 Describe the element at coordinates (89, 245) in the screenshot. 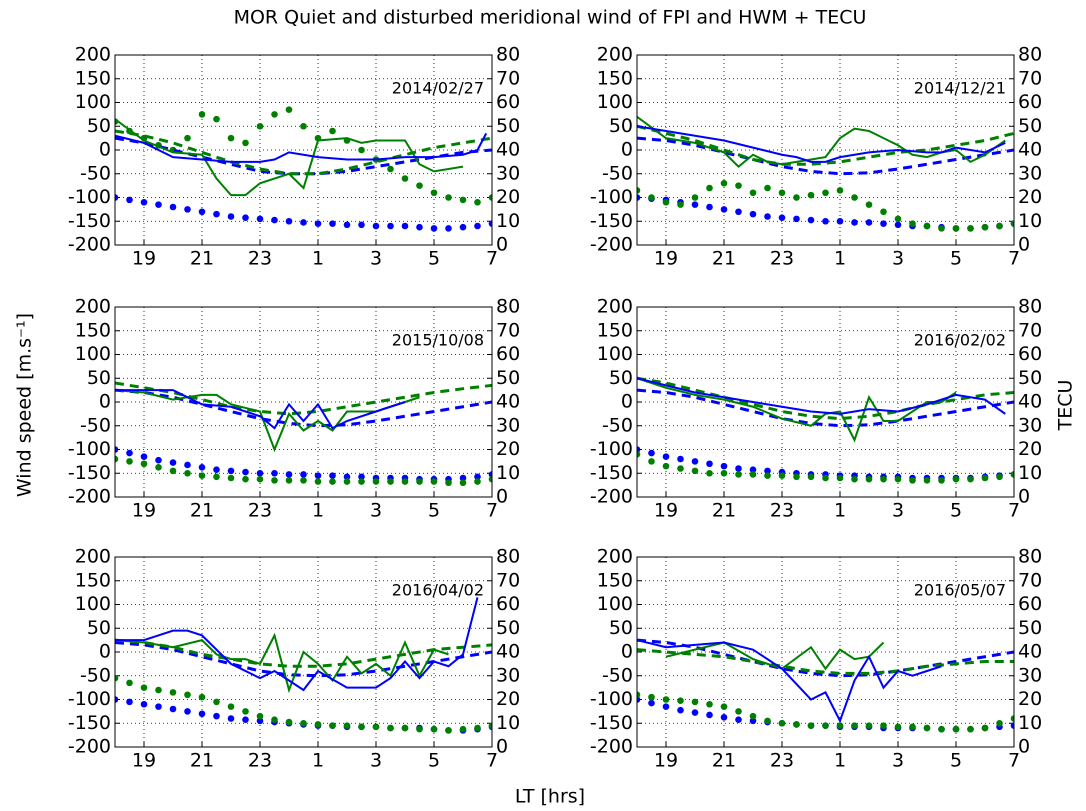

I see `y-tick-label: -200` at that location.